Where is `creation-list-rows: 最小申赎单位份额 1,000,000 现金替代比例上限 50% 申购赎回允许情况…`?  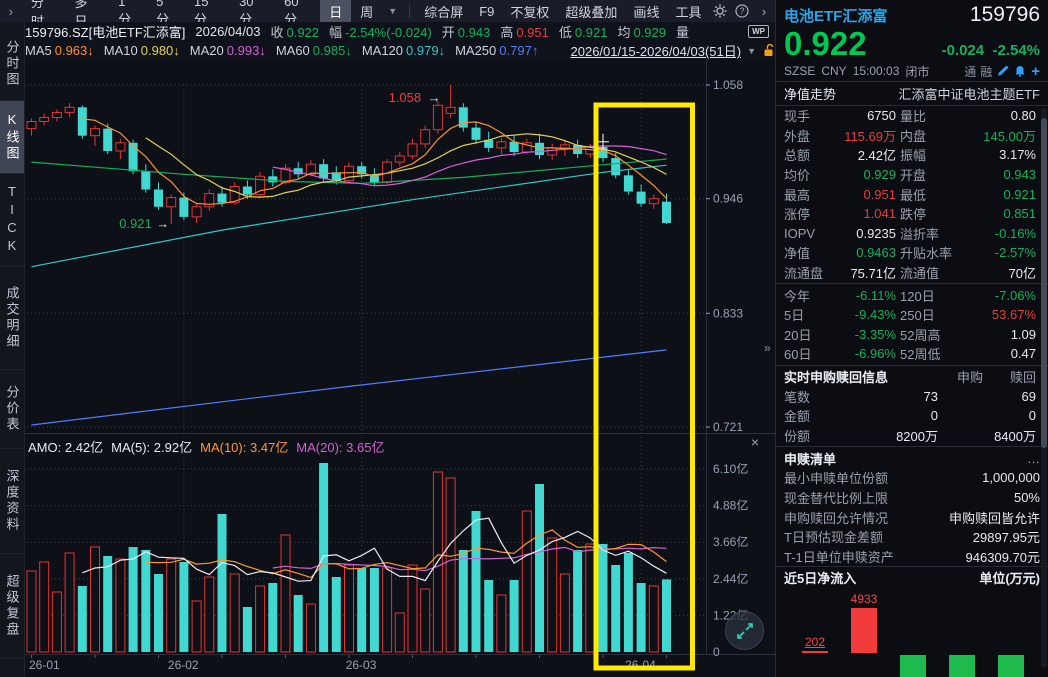
creation-list-rows: 最小申赎单位份额 1,000,000 现金替代比例上限 50% 申购赎回允许情况… is located at coordinates (912, 517).